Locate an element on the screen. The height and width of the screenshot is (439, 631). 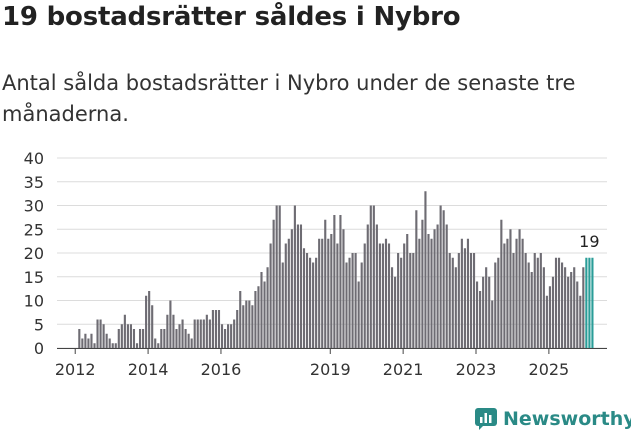
brand-name: Newsworthy is located at coordinates (567, 419).